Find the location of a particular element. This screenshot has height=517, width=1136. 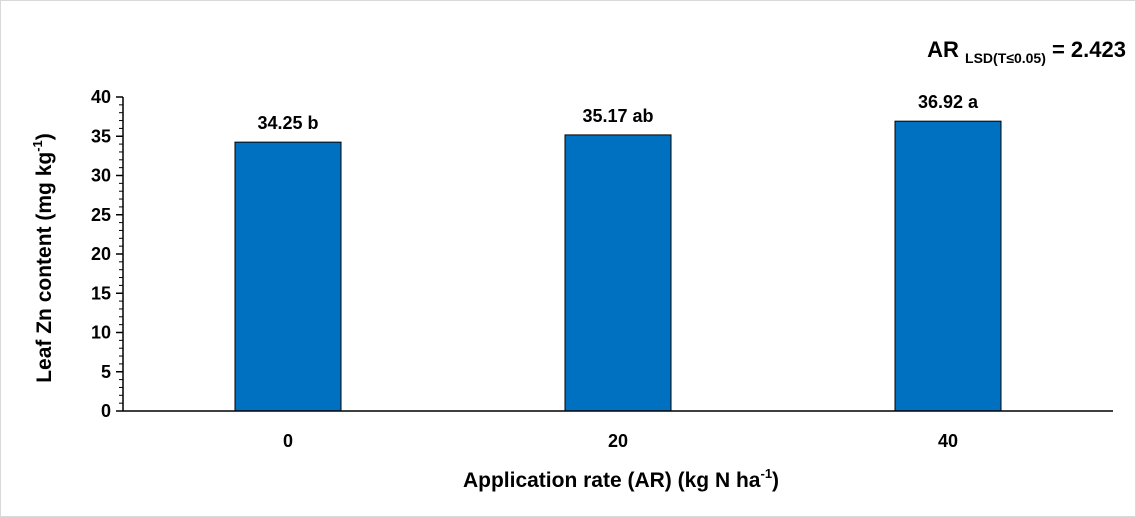

y-tick-label: 0 is located at coordinates (106, 411).